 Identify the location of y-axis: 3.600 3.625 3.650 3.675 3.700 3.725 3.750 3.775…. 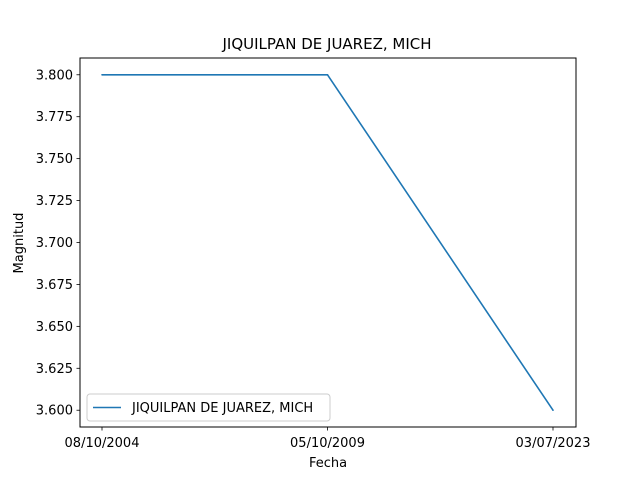
(58, 243).